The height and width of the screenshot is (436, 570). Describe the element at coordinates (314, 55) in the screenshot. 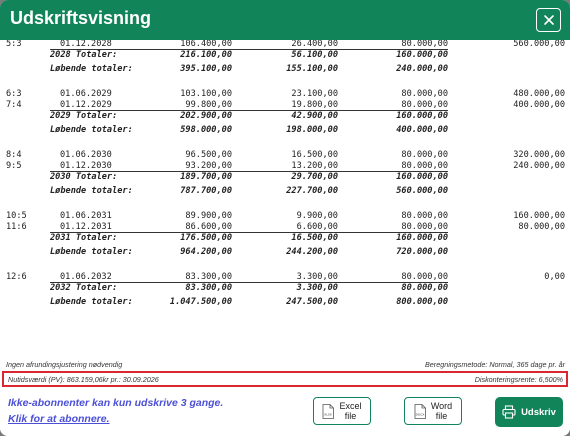

I see `interest-cell: 56.100,00` at that location.